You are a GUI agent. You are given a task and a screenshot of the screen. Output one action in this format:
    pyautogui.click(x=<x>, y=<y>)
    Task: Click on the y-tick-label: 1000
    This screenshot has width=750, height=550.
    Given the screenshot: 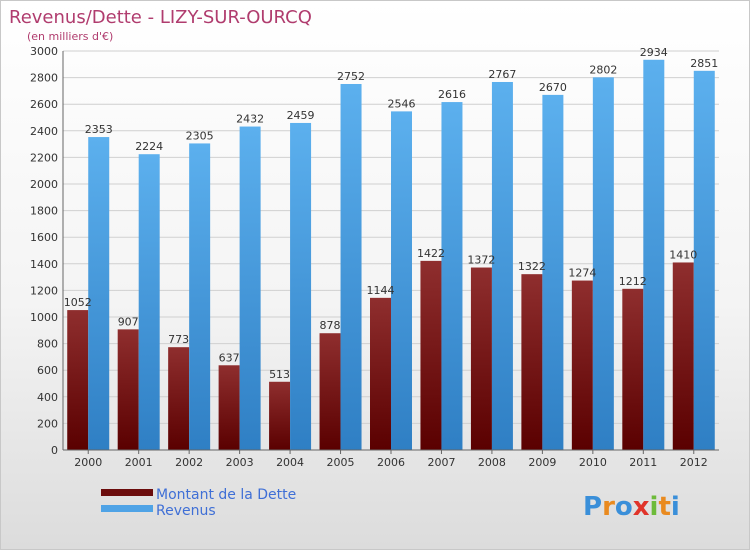 What is the action you would take?
    pyautogui.click(x=44, y=317)
    